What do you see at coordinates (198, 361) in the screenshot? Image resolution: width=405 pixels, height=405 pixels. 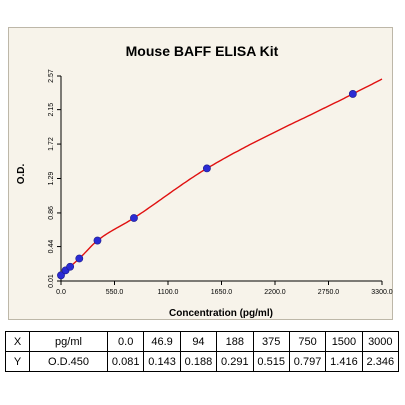 I see `table-cell: 0.188` at bounding box center [198, 361].